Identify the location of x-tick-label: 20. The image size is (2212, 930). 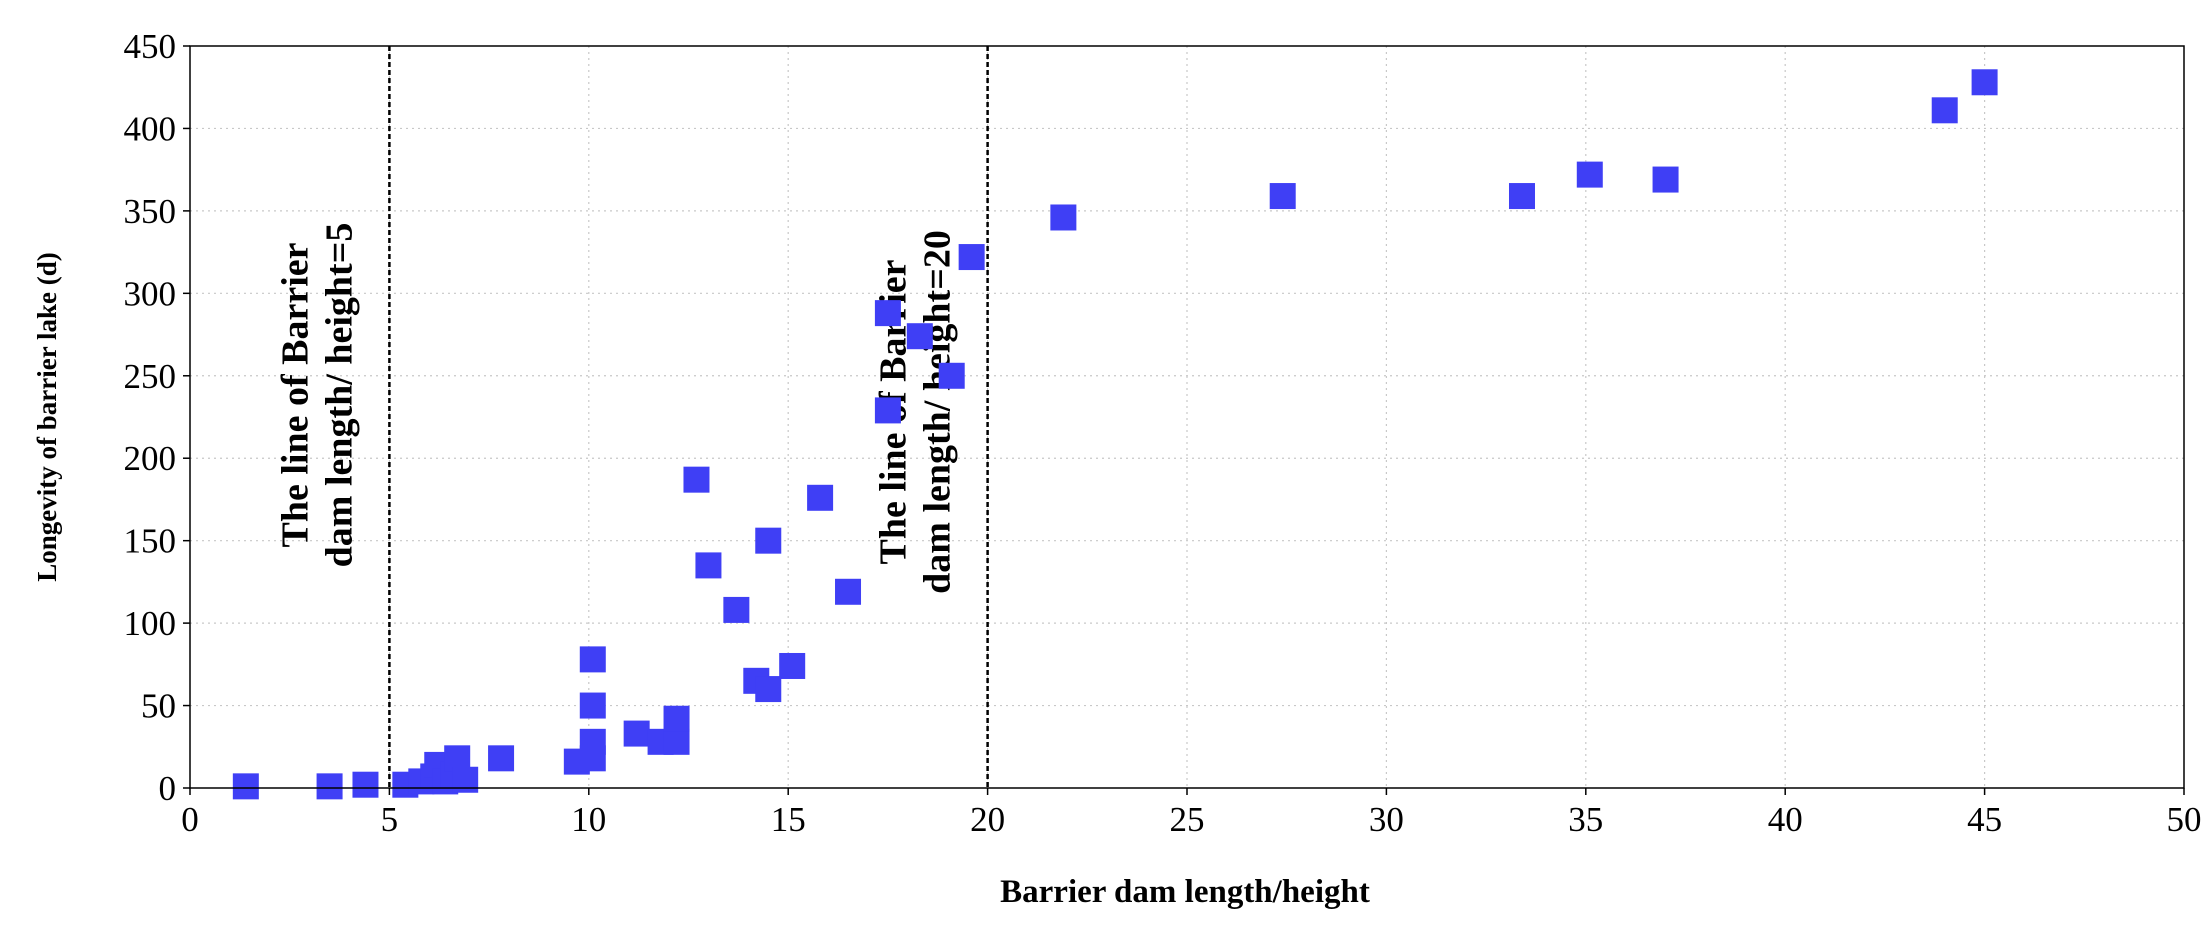
(987, 819).